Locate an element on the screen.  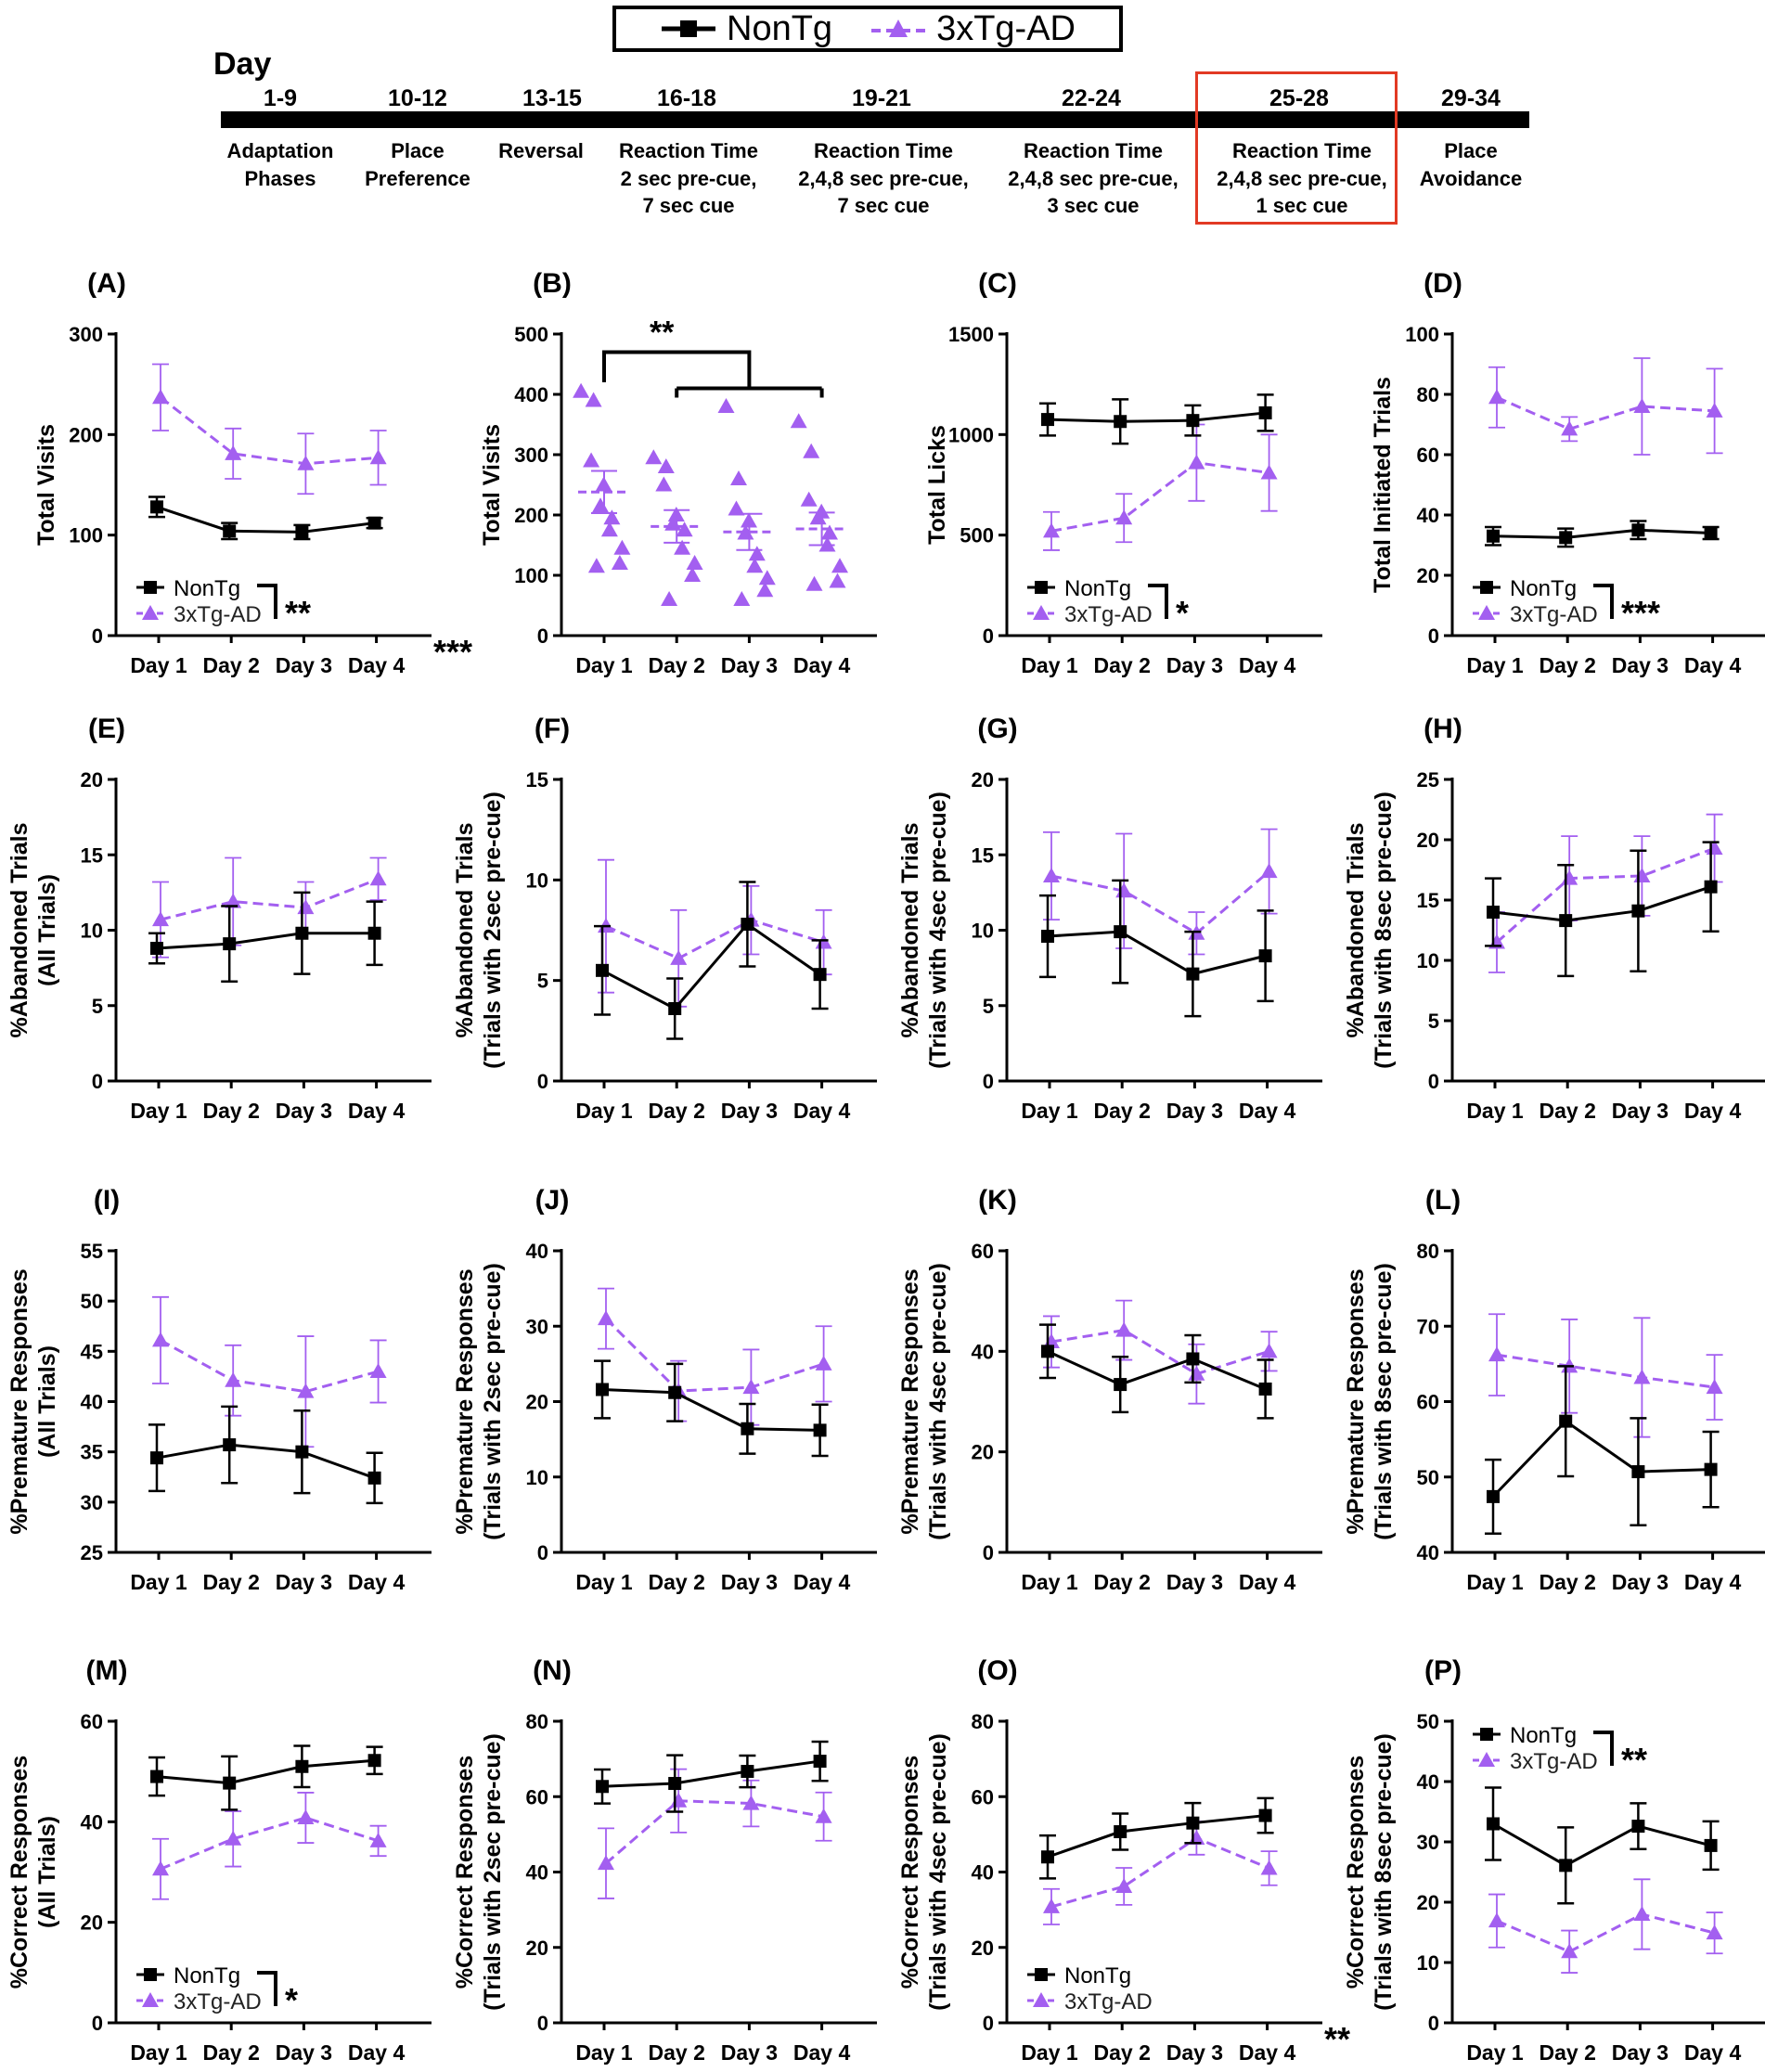
y-tick-label: 30 is located at coordinates (92, 1502).